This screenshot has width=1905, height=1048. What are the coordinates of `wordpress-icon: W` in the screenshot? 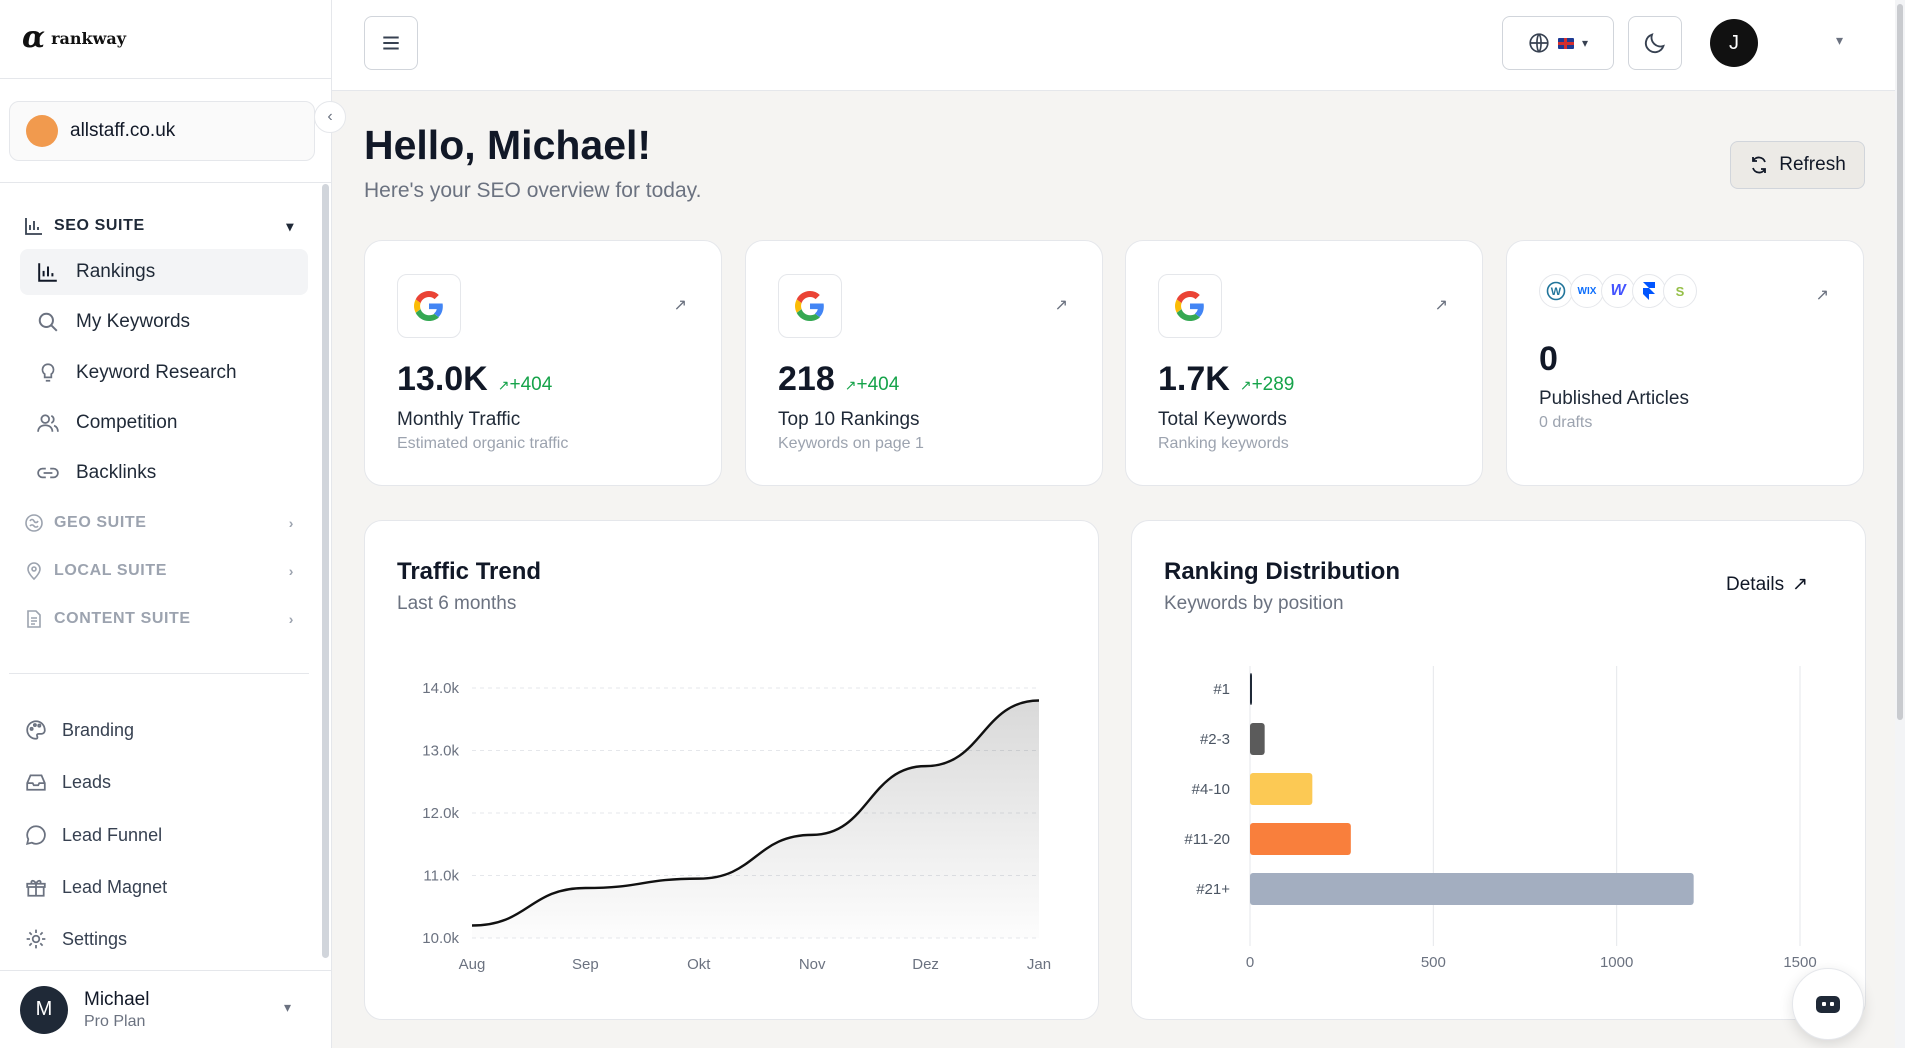 It's located at (1556, 291).